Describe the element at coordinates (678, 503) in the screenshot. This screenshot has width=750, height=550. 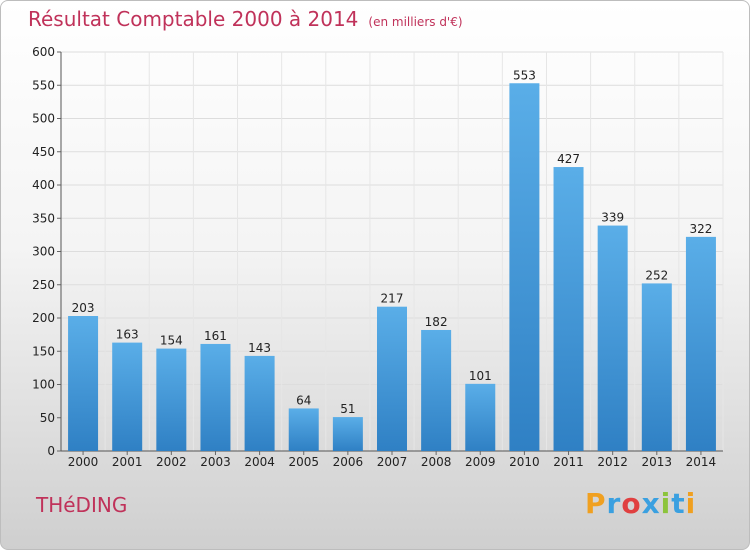
I see `logo-letter: t` at that location.